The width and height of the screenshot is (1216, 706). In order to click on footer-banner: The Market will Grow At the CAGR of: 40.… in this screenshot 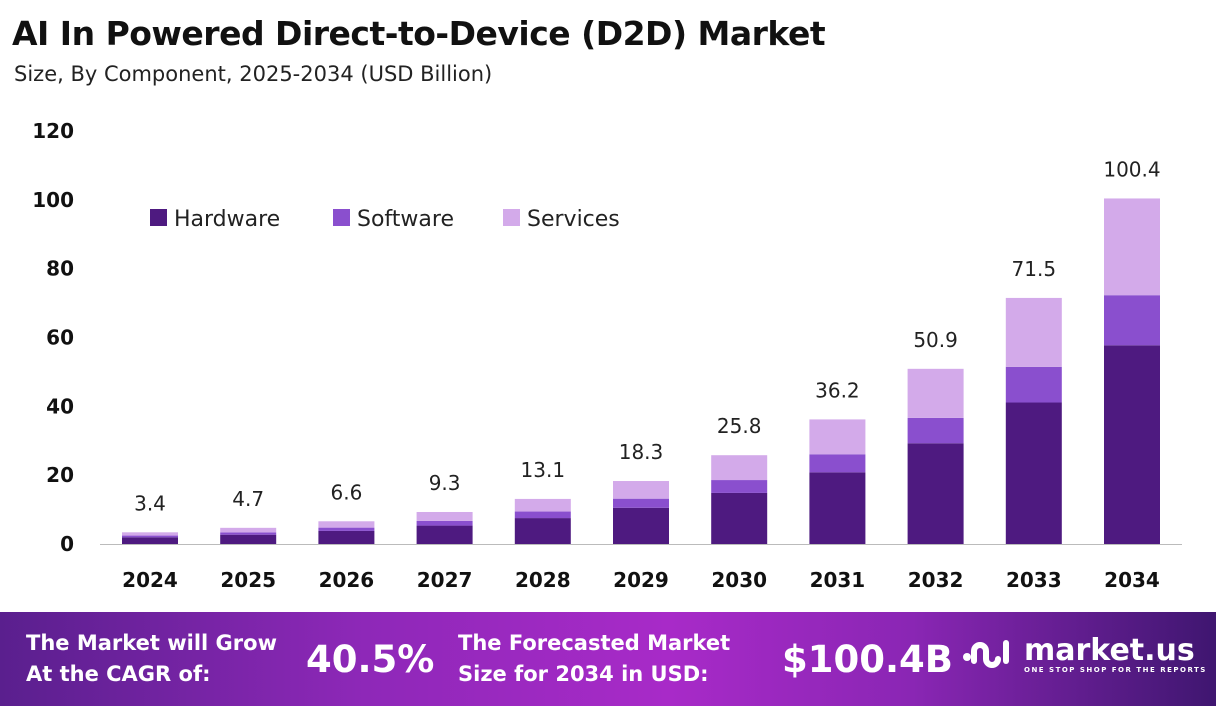, I will do `click(608, 659)`.